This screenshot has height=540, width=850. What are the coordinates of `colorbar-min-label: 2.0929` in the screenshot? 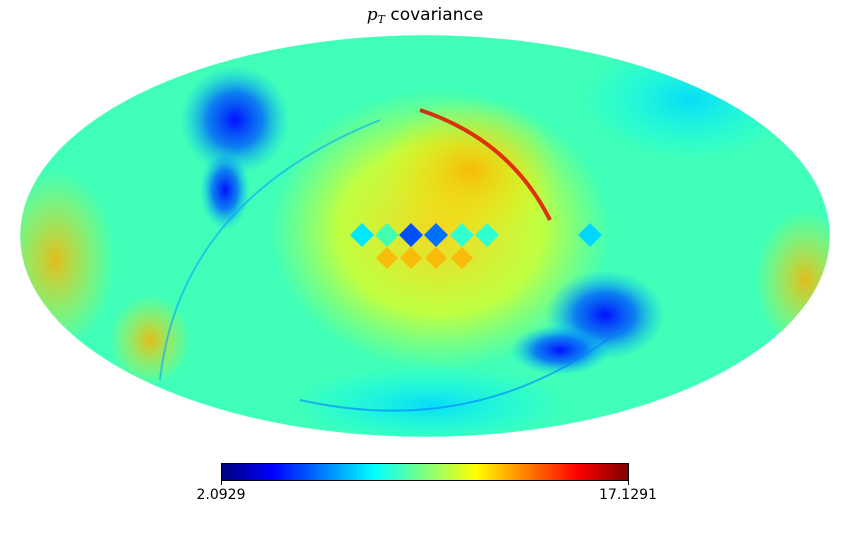 It's located at (221, 495).